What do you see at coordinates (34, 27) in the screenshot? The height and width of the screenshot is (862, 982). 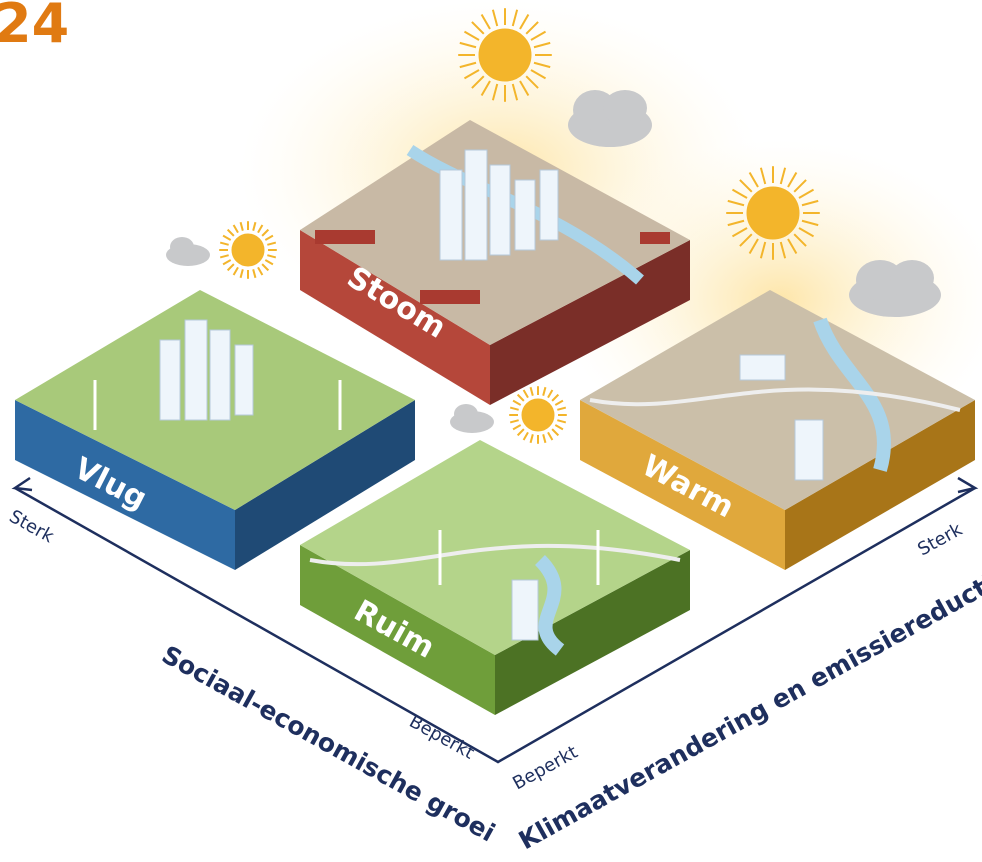 I see `page-number: 24` at bounding box center [34, 27].